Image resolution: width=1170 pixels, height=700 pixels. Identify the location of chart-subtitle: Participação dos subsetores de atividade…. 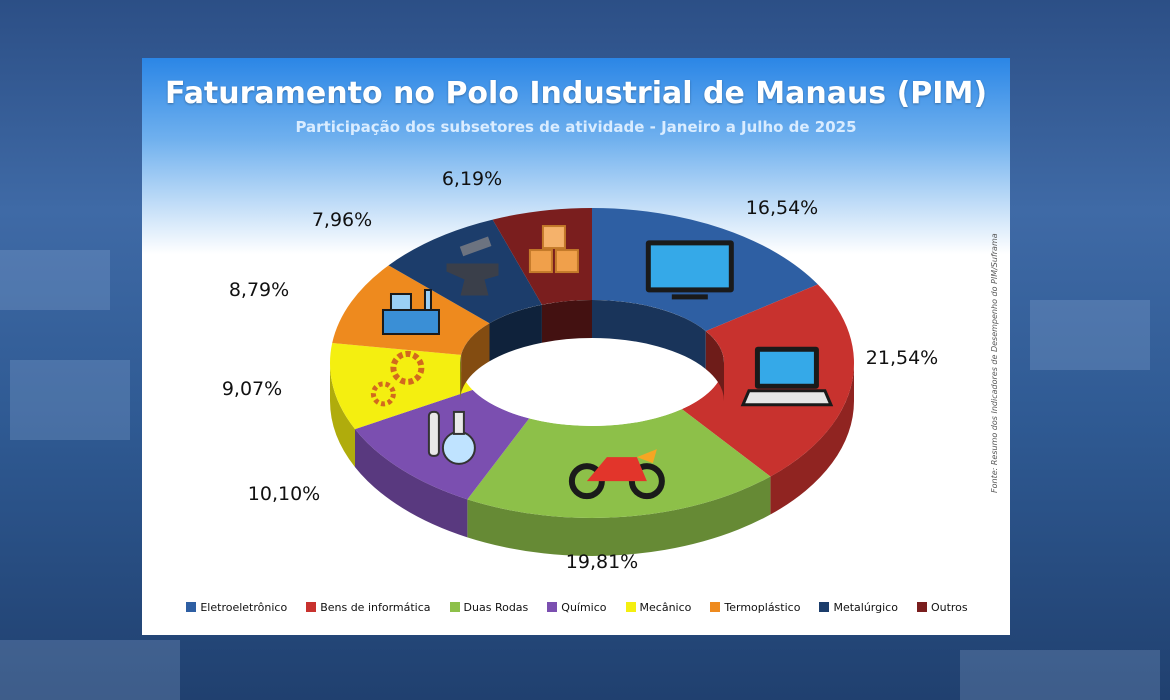
(576, 127).